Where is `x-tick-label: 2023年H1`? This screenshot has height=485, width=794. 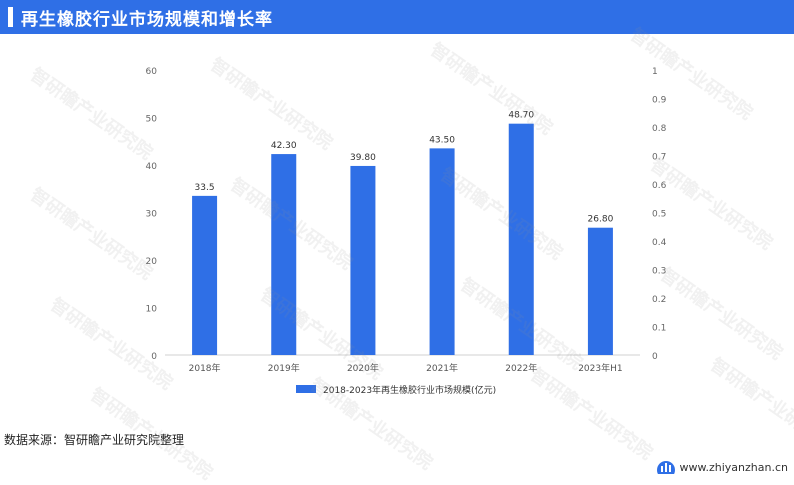 x-tick-label: 2023年H1 is located at coordinates (600, 368).